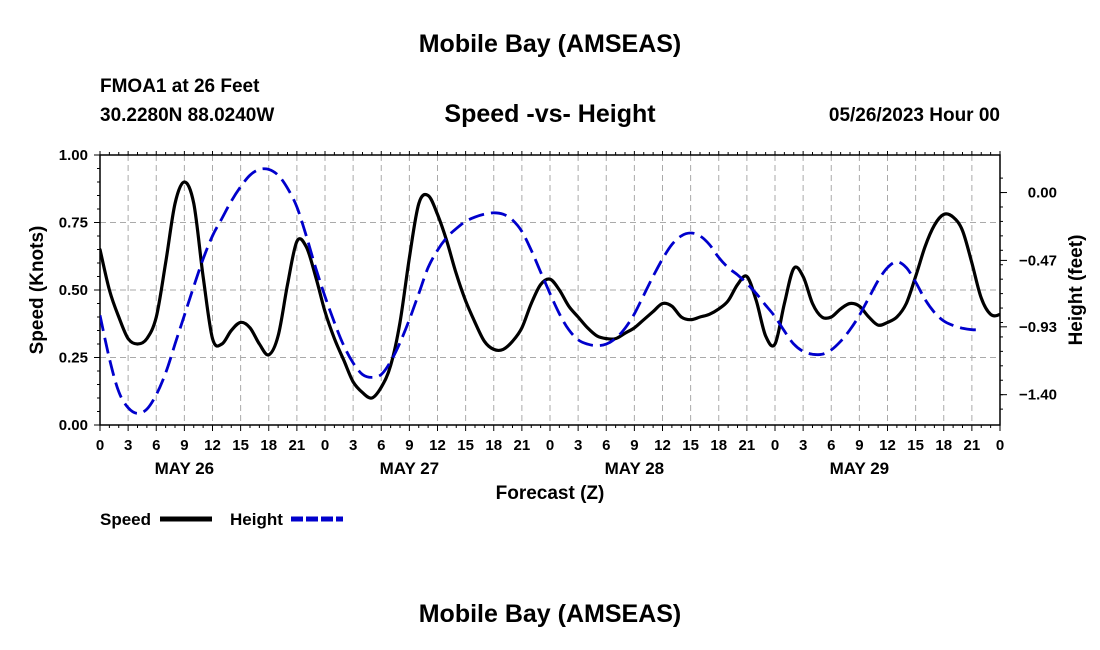 The width and height of the screenshot is (1100, 650). What do you see at coordinates (550, 44) in the screenshot?
I see `chart-title: Mobile Bay (AMSEAS)` at bounding box center [550, 44].